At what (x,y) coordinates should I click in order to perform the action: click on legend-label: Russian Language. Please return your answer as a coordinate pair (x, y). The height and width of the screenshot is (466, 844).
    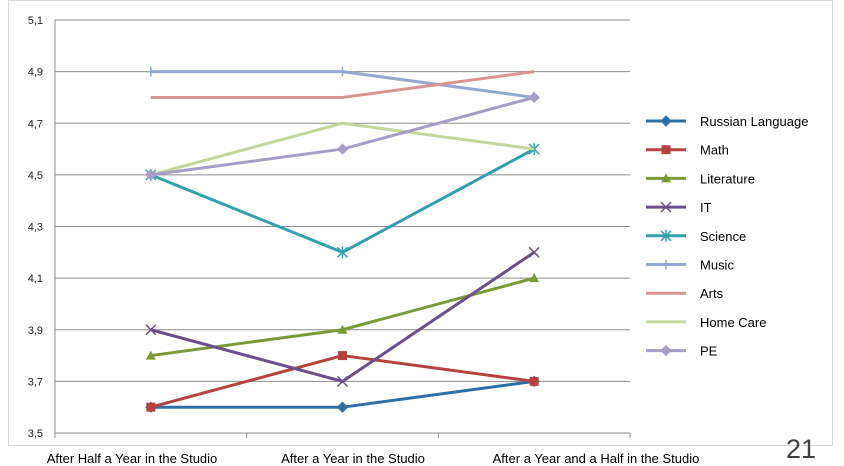
    Looking at the image, I should click on (754, 121).